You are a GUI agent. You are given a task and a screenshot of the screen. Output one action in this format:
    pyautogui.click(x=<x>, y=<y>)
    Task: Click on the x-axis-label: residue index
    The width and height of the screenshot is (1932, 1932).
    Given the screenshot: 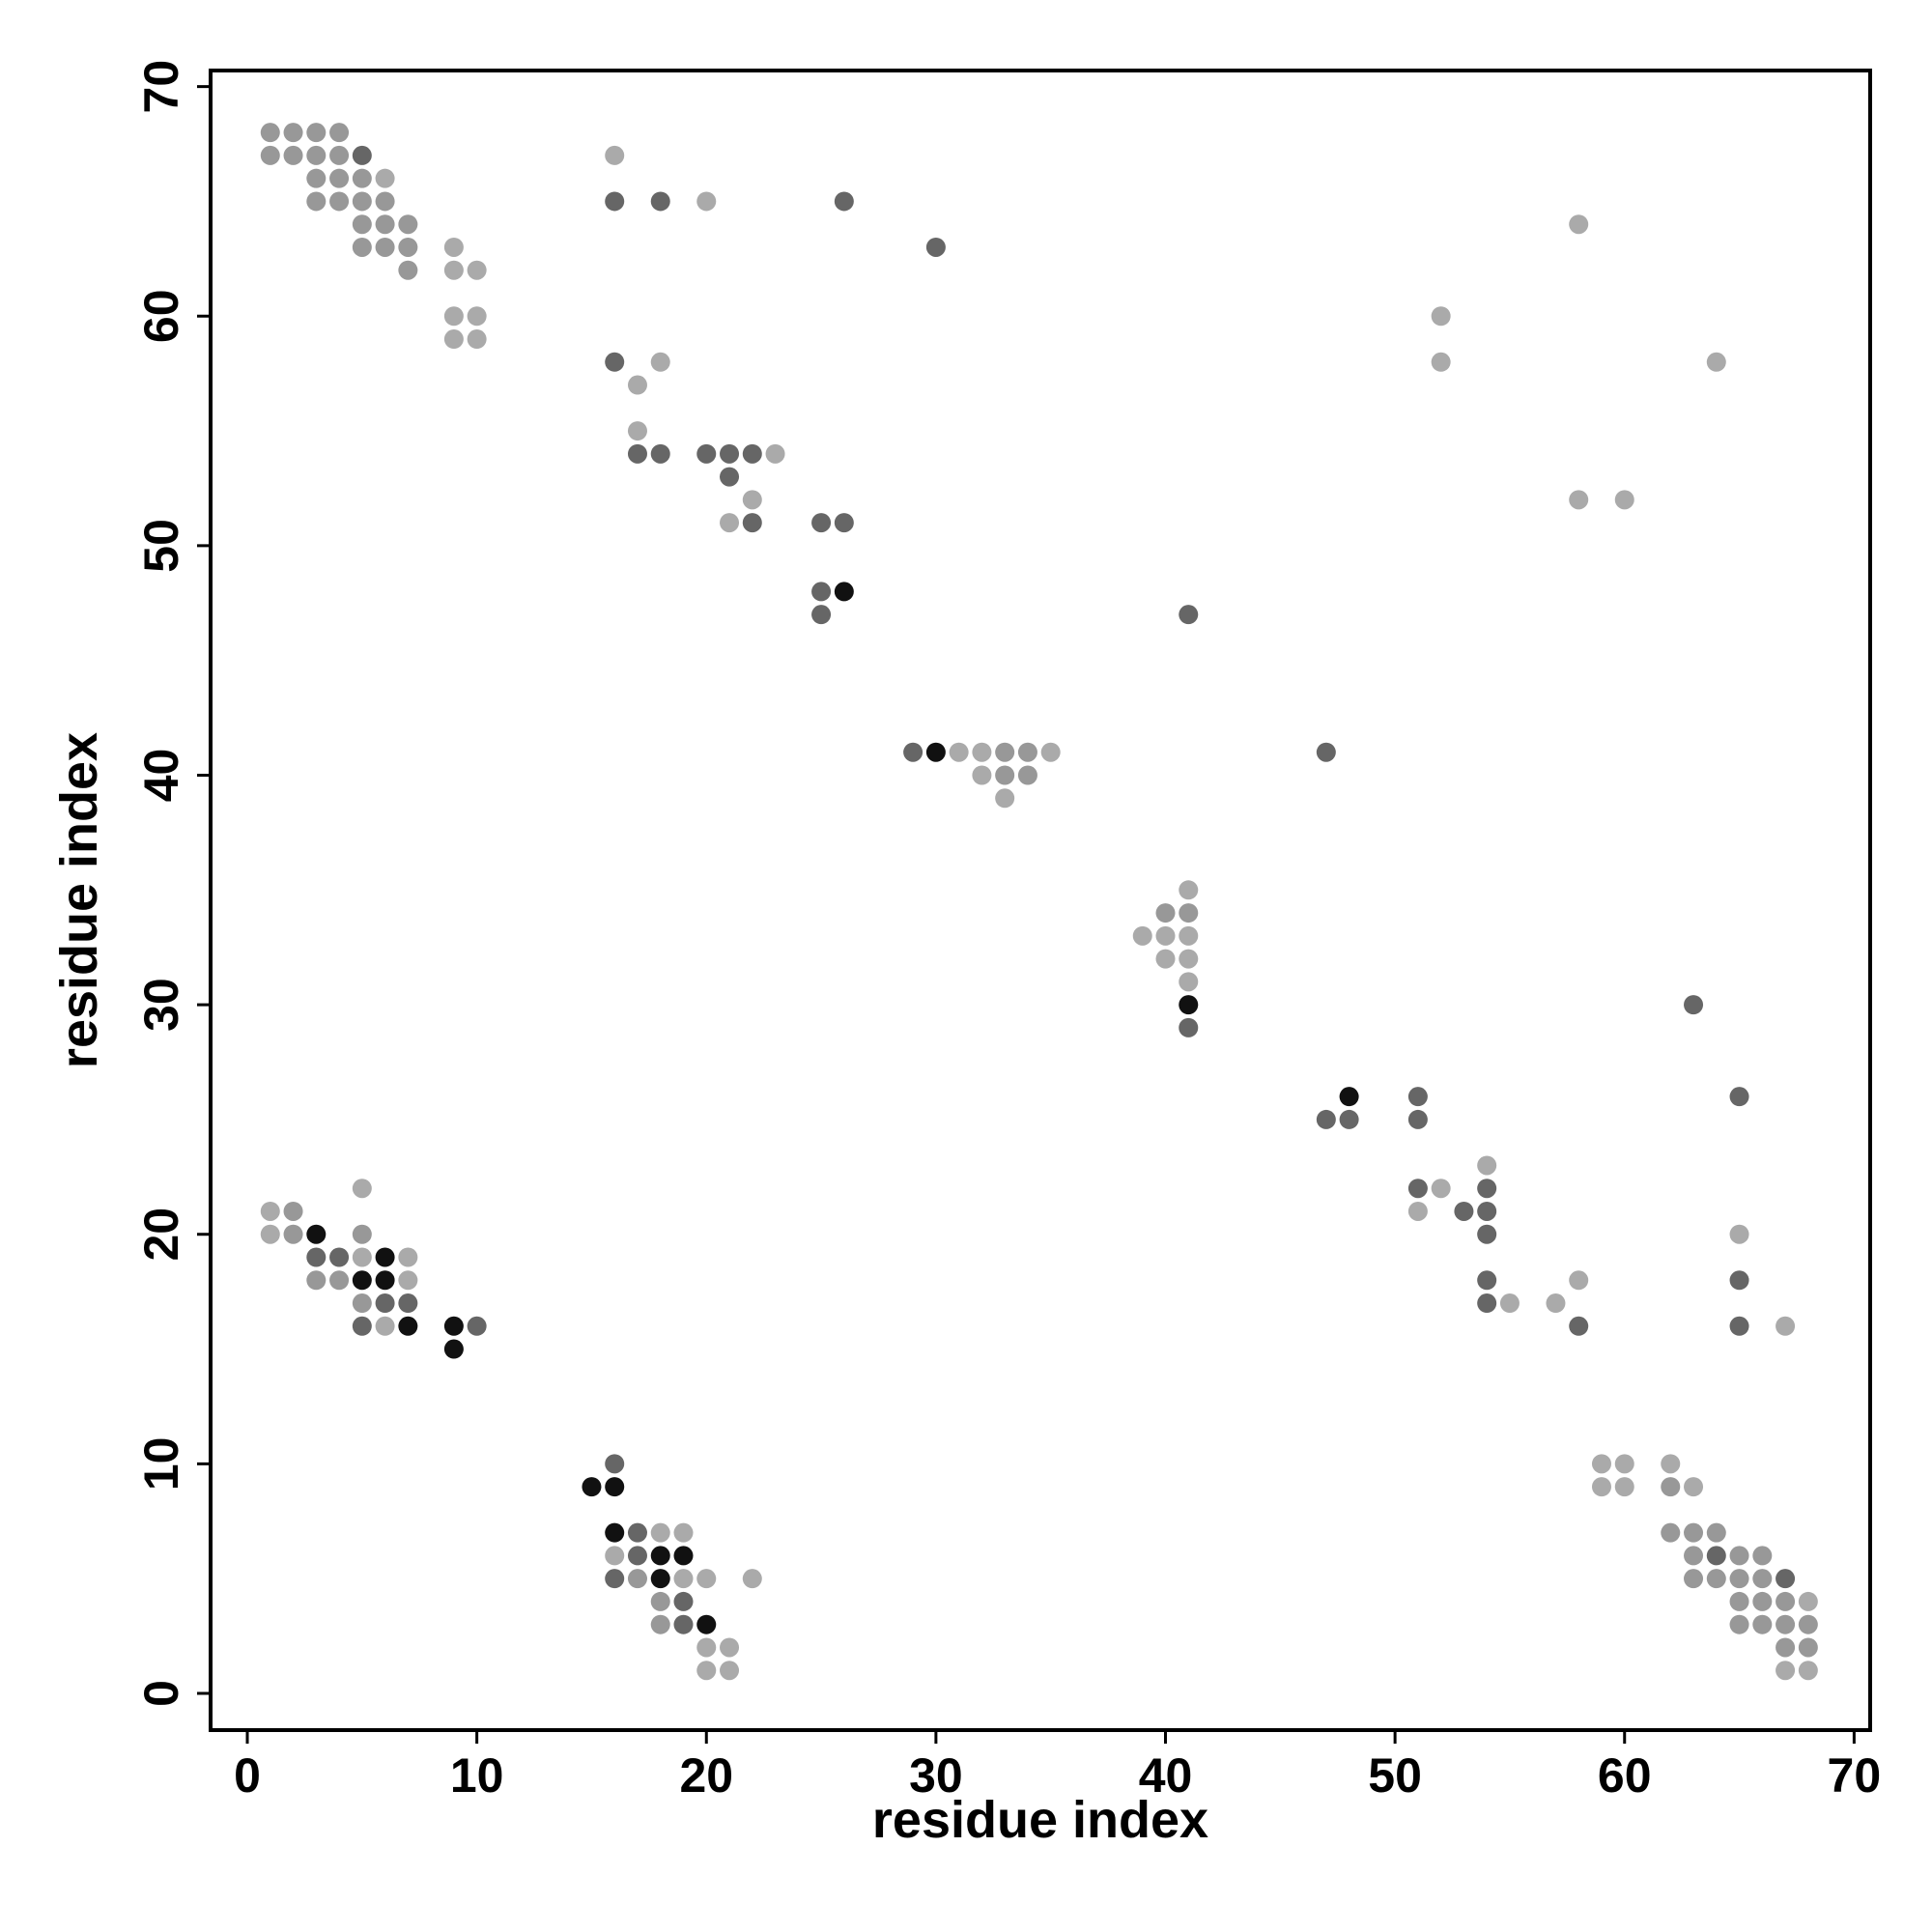 What is the action you would take?
    pyautogui.click(x=1040, y=1820)
    